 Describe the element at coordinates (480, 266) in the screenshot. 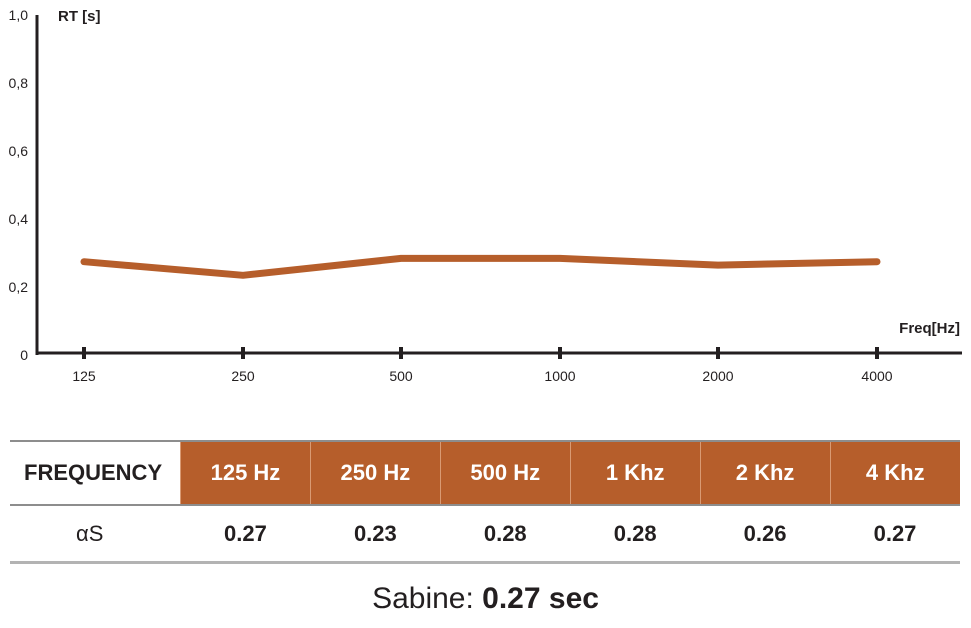

I see `rt-series-line` at that location.